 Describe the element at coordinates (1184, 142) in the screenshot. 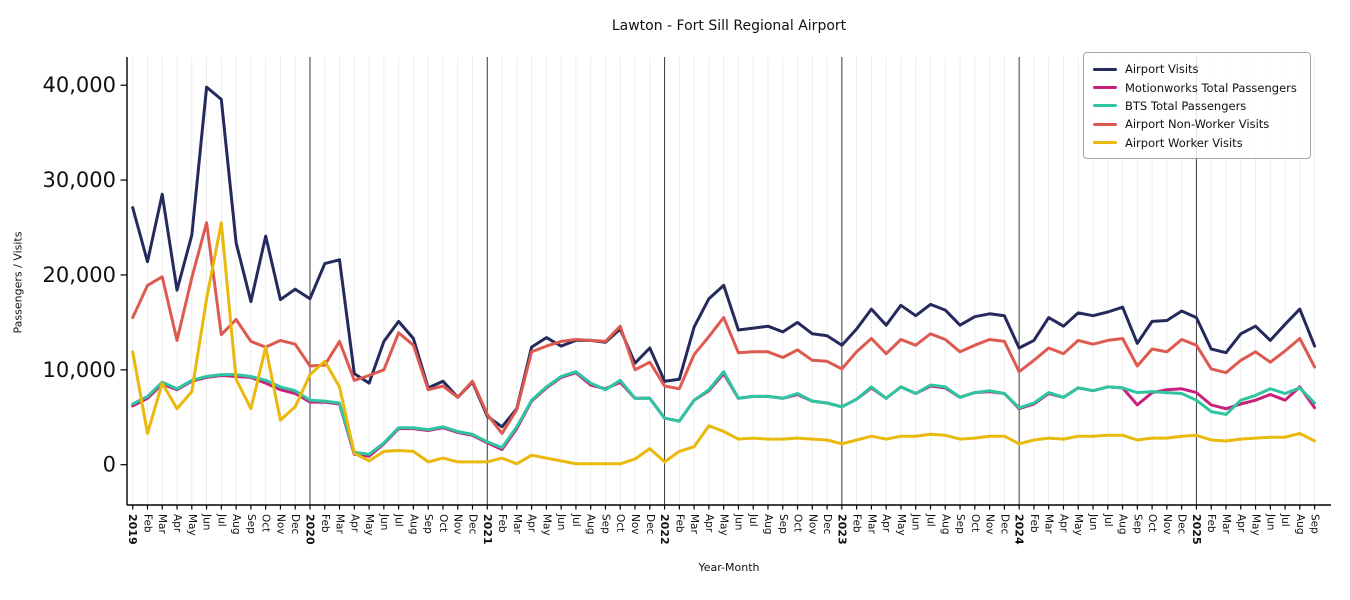

I see `legend-label: Airport Worker Visits` at that location.